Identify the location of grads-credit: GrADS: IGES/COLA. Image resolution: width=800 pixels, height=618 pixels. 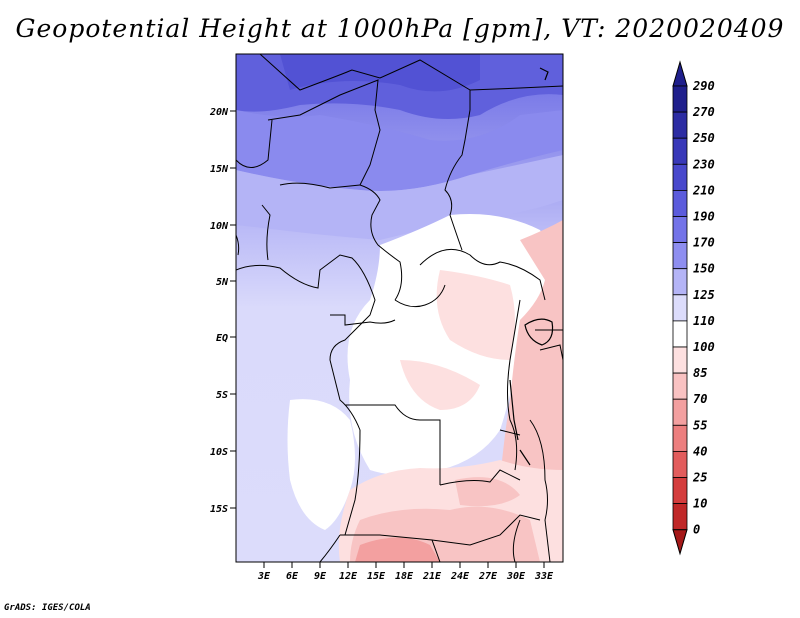
(47, 608).